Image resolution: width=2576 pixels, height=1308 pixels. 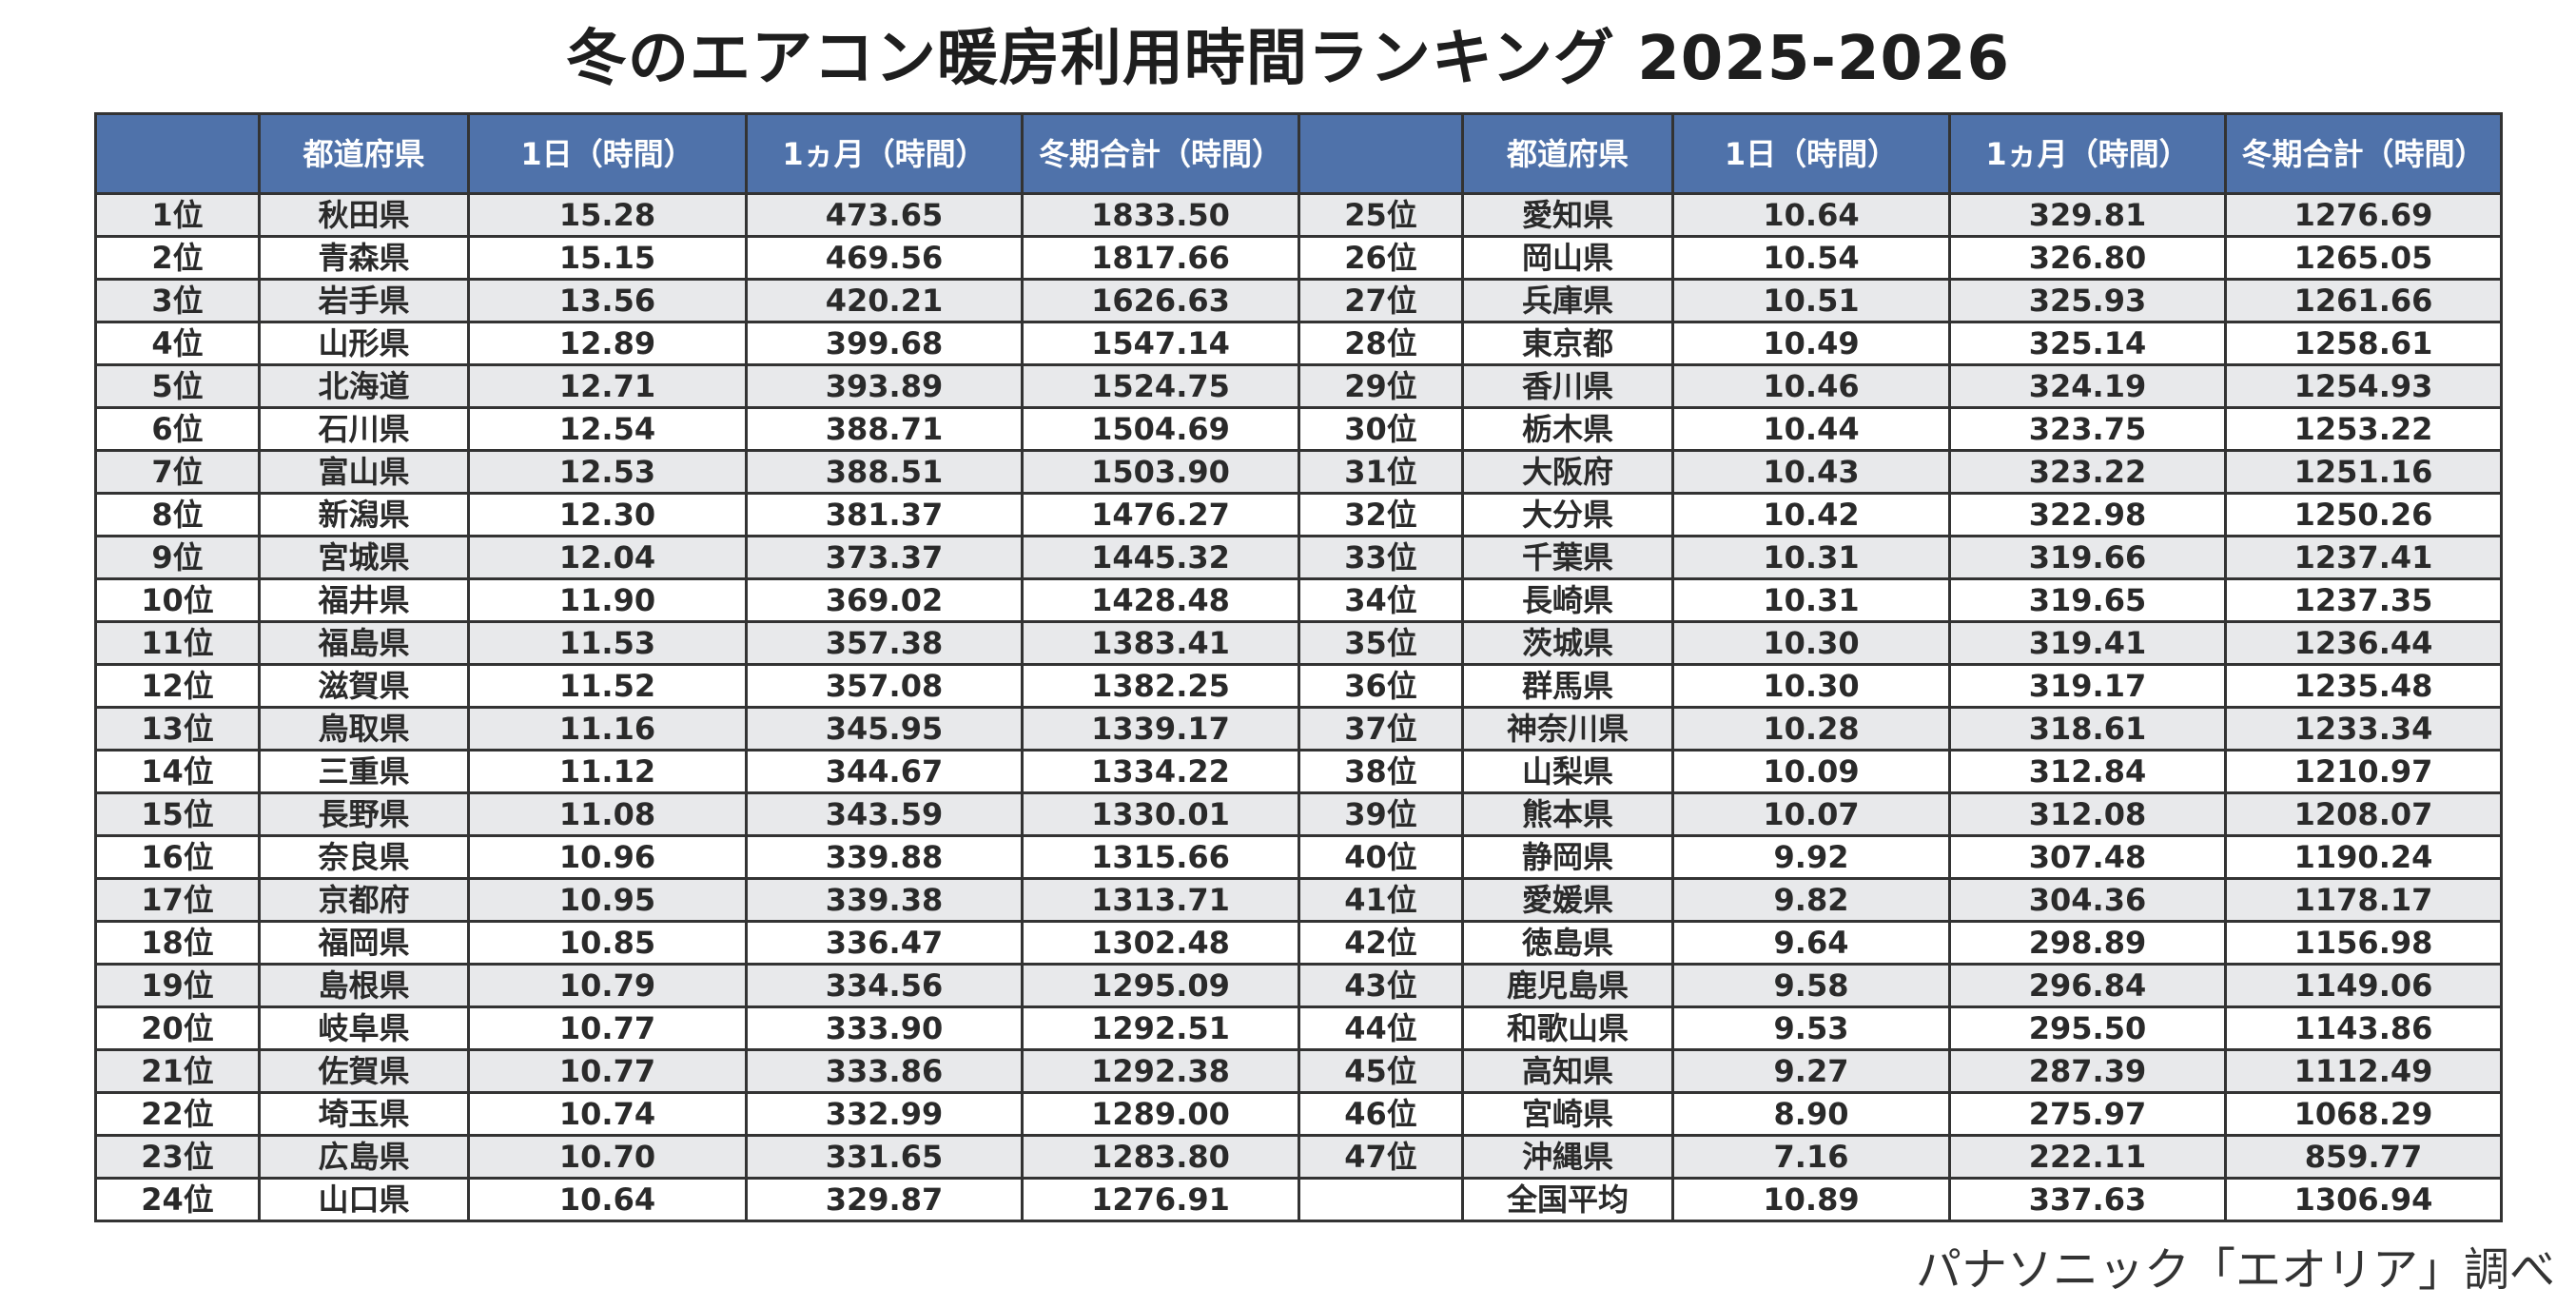 What do you see at coordinates (607, 386) in the screenshot?
I see `daily-hours-cell: 12.71` at bounding box center [607, 386].